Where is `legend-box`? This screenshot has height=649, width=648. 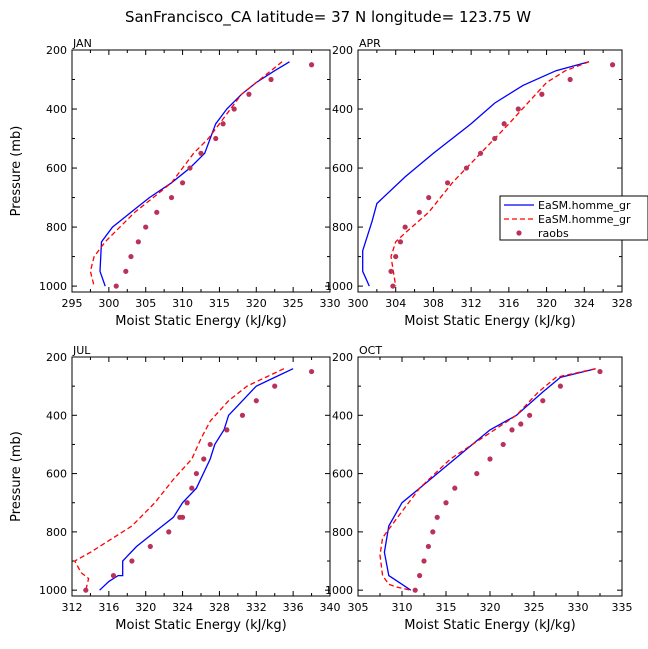
legend-box is located at coordinates (573, 218).